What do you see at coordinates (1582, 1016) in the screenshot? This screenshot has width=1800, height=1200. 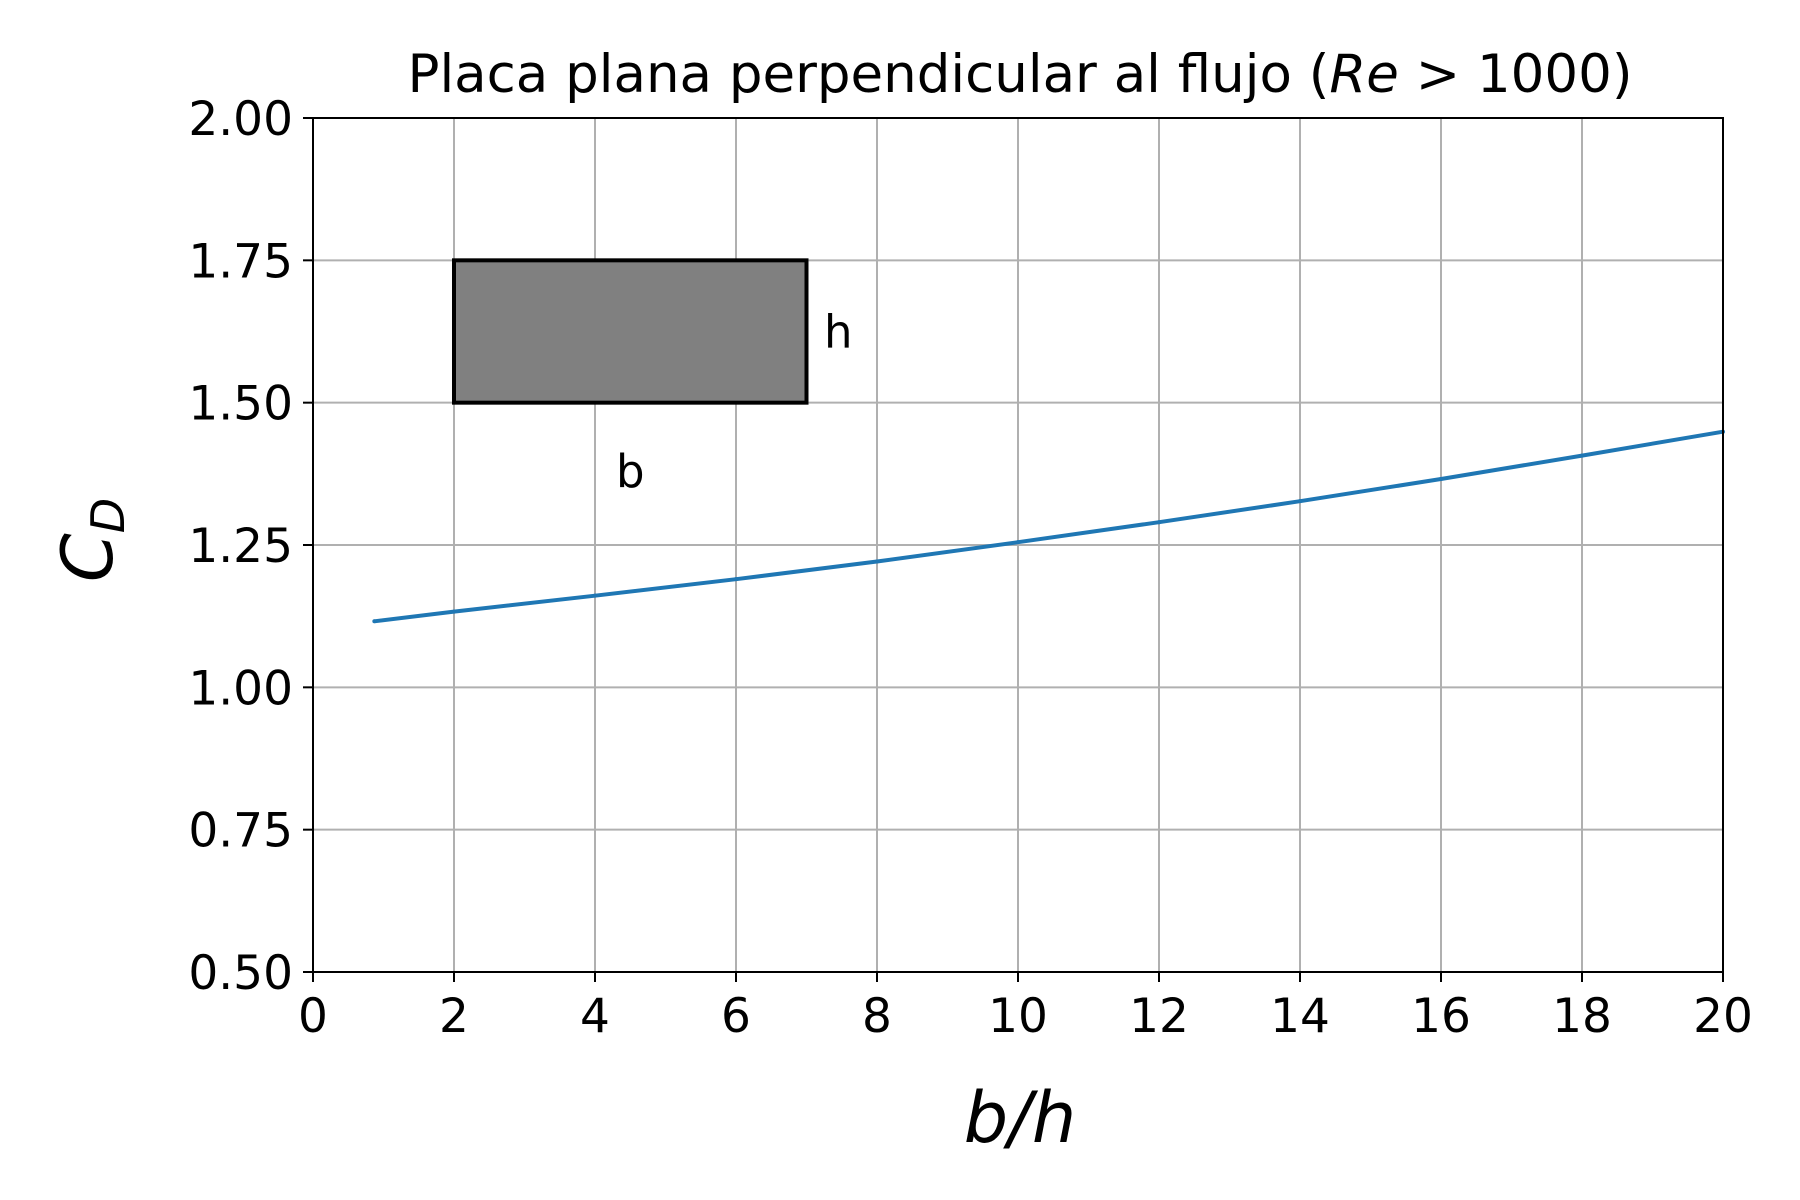 I see `x-tick-label: 18` at bounding box center [1582, 1016].